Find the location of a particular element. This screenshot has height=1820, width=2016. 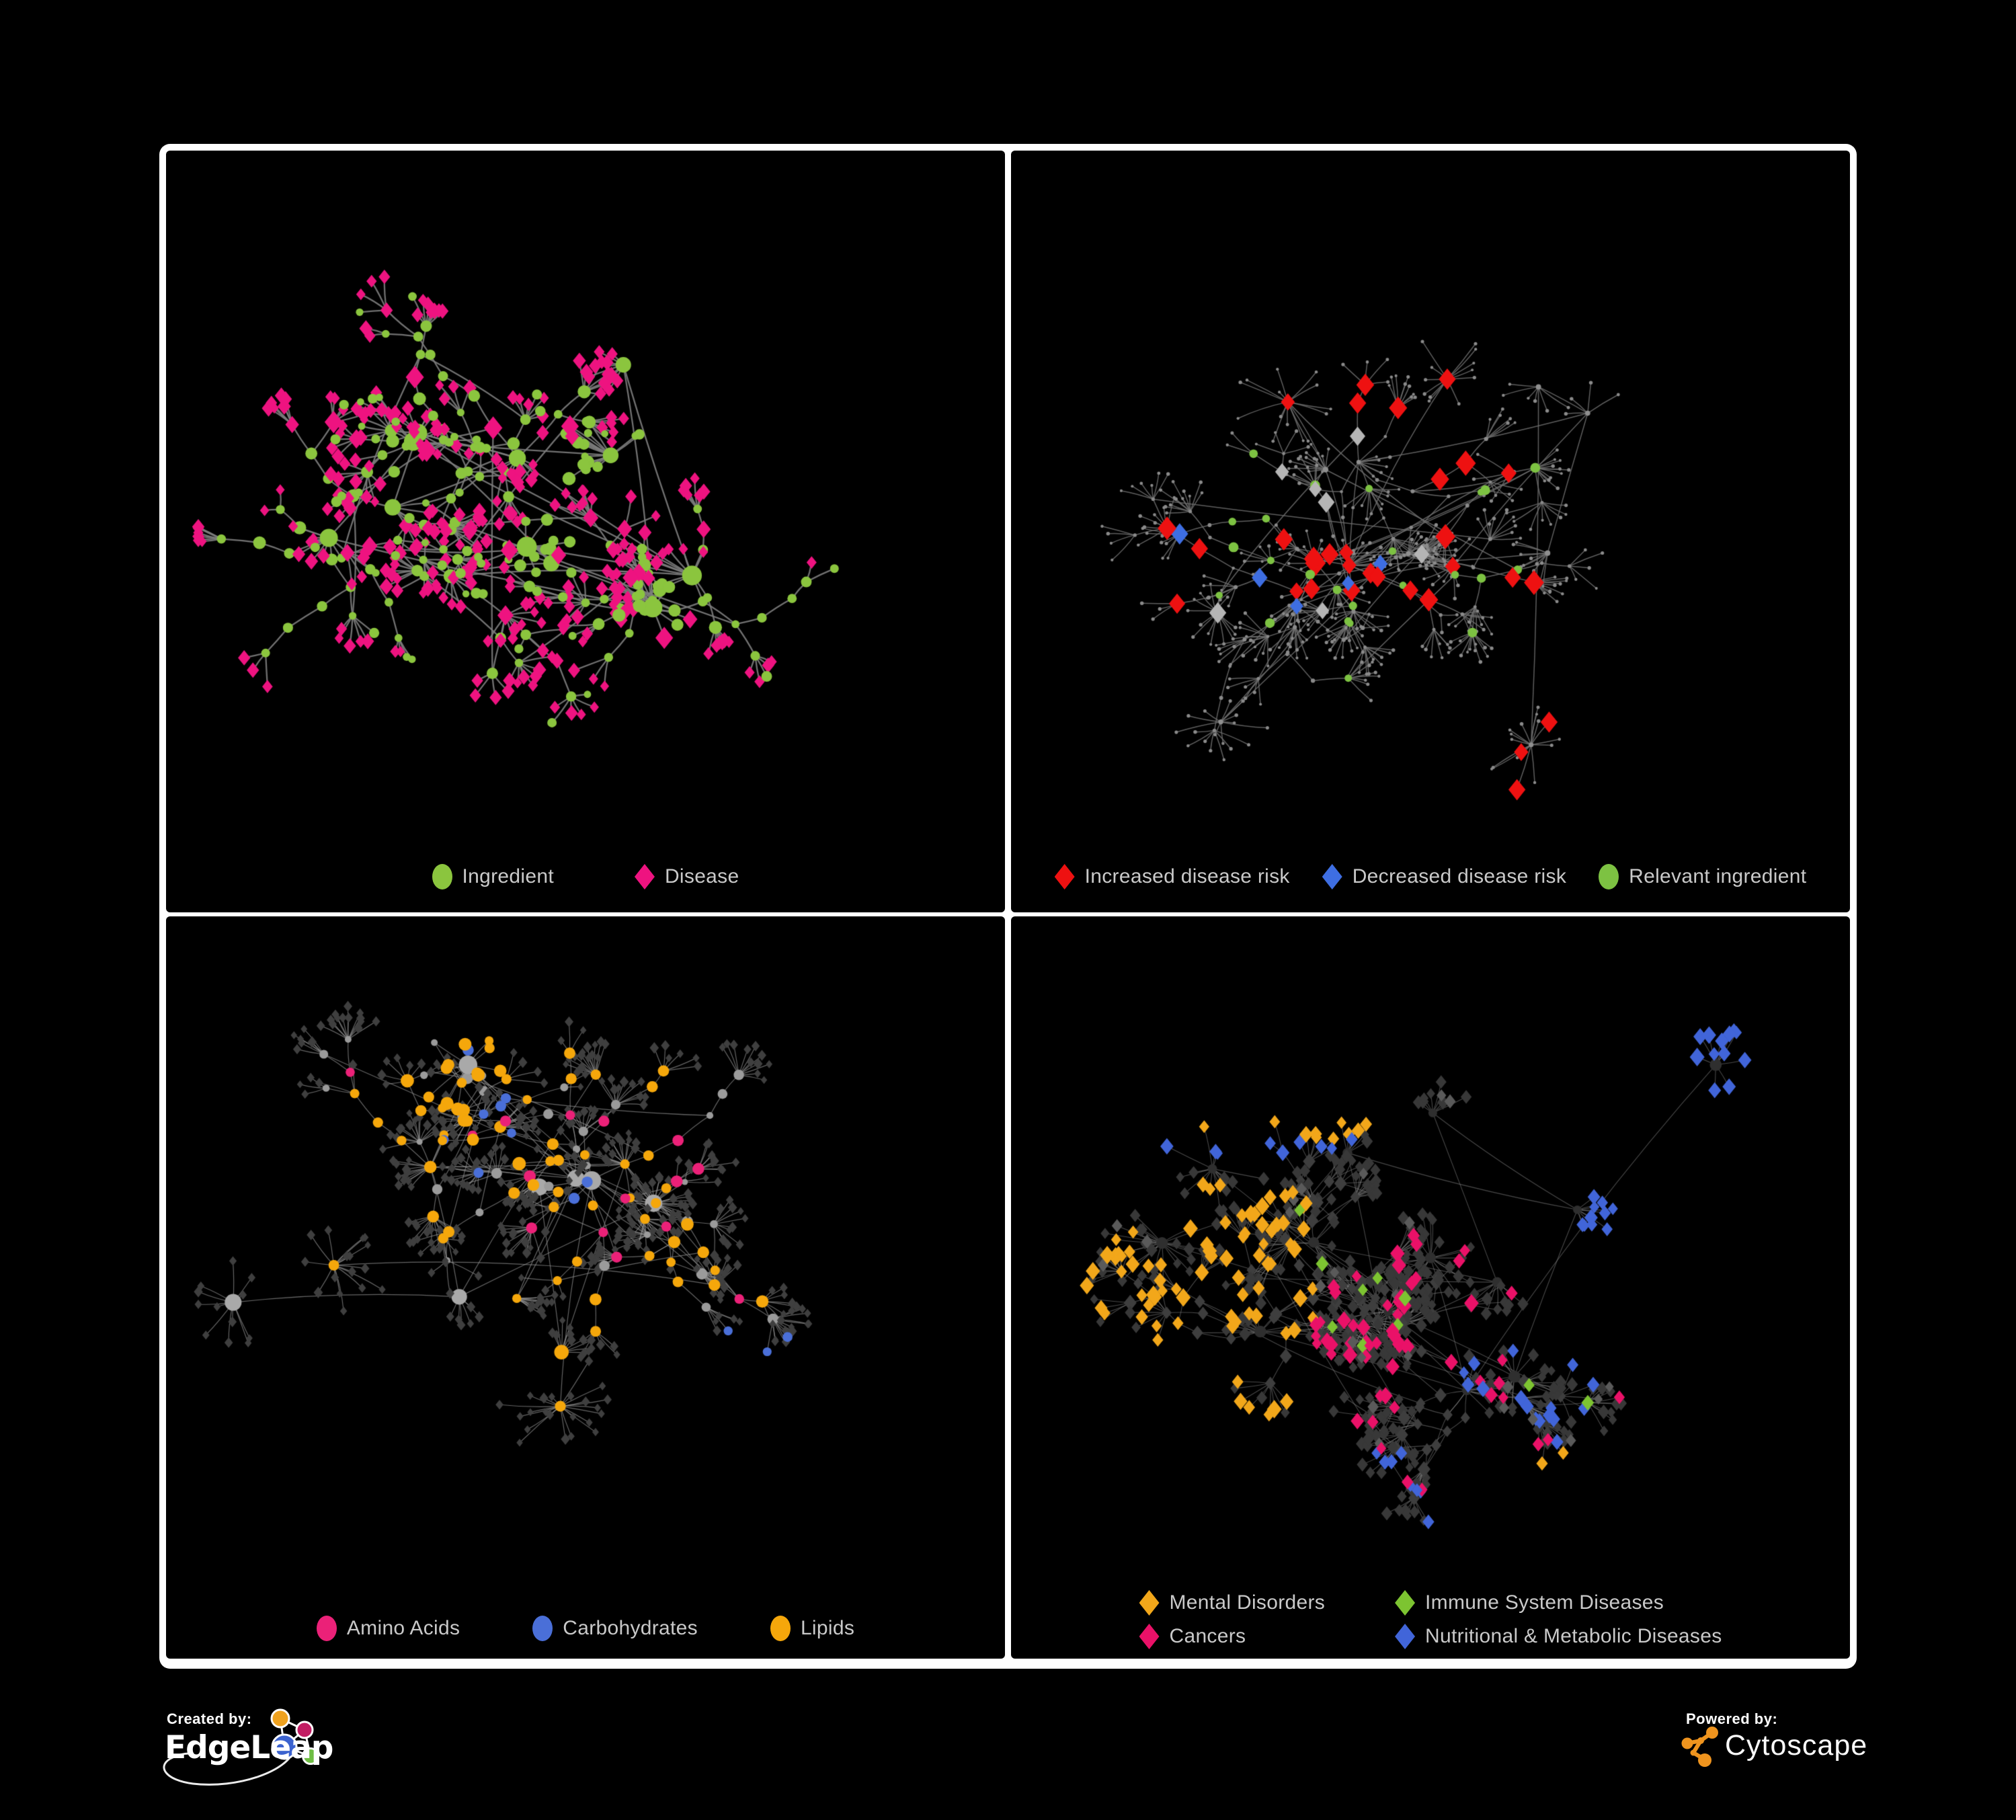

edgeleap-logo-icon is located at coordinates (241, 1747).